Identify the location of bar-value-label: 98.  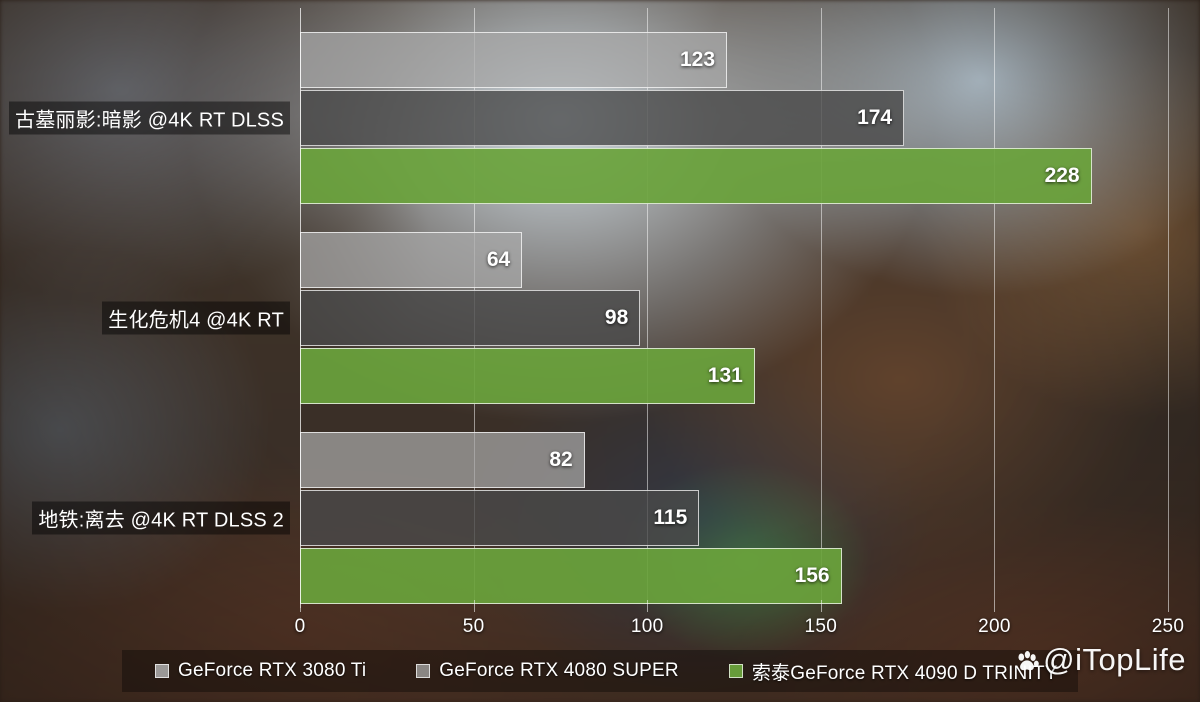
(616, 317).